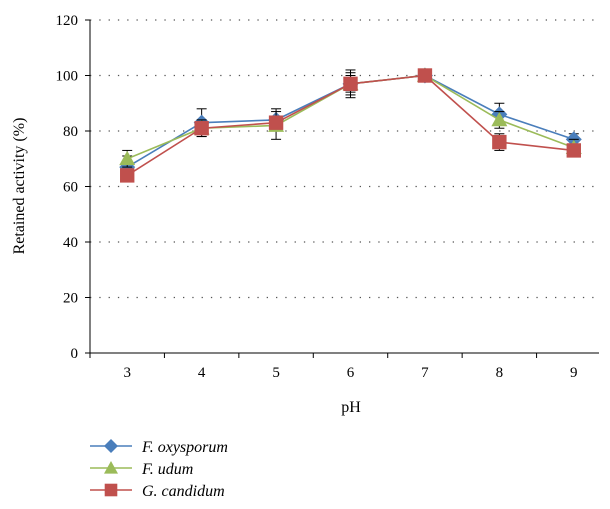  Describe the element at coordinates (70, 132) in the screenshot. I see `y-tick-label: 80` at that location.